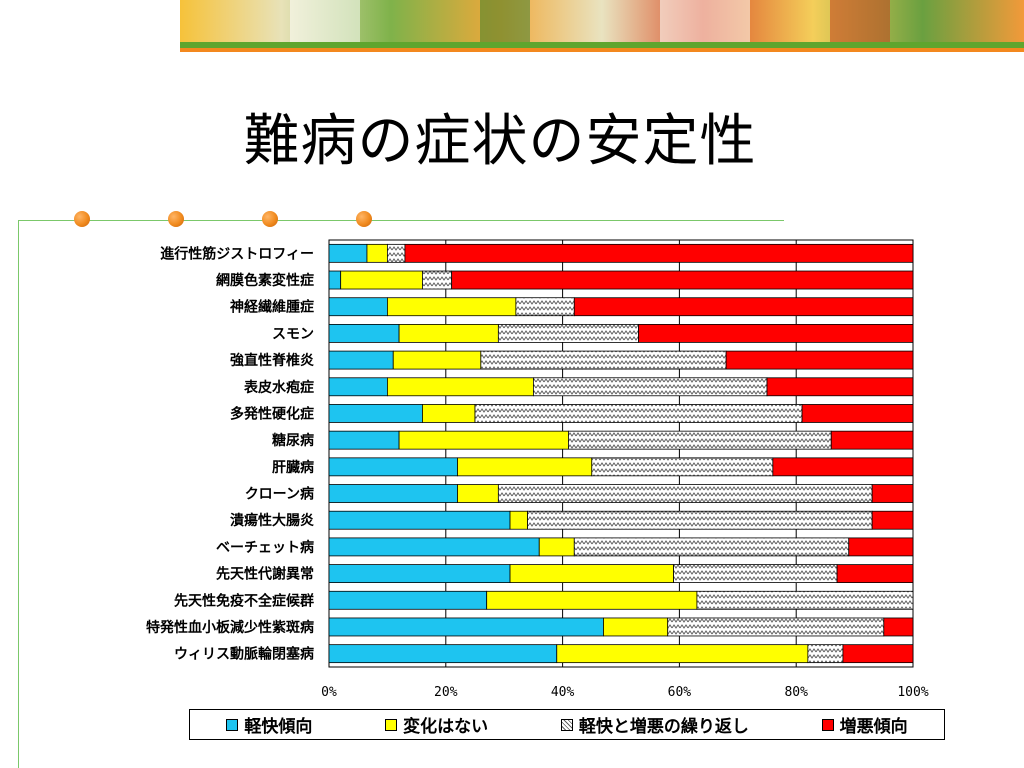 The height and width of the screenshot is (768, 1024). I want to click on chart-legend: 軽快傾向 変化はない 軽快と増悪の繰り返し 増悪傾向, so click(567, 724).